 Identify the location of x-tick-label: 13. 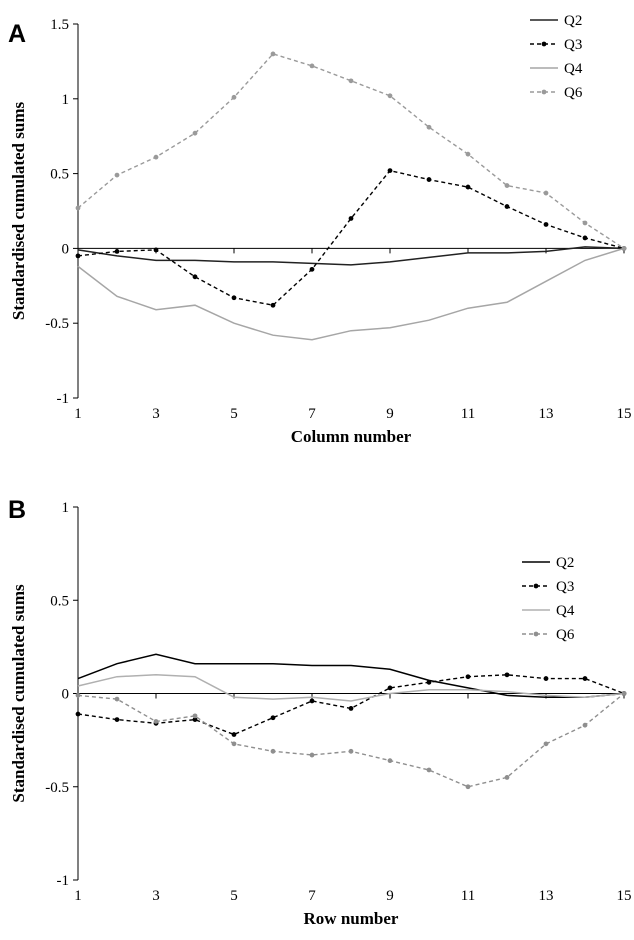
(546, 896).